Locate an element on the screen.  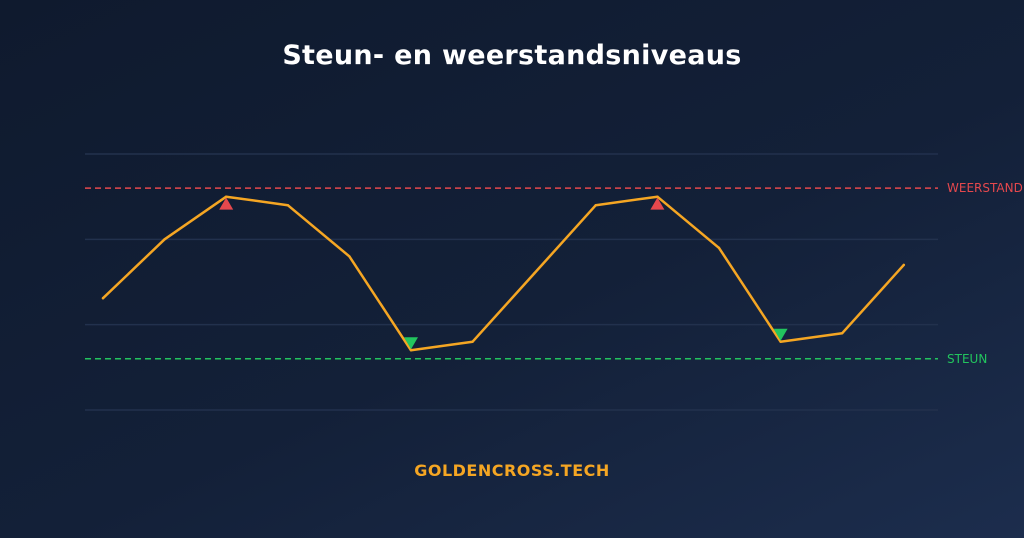
resistance-level-label: WEERSTAND is located at coordinates (985, 188).